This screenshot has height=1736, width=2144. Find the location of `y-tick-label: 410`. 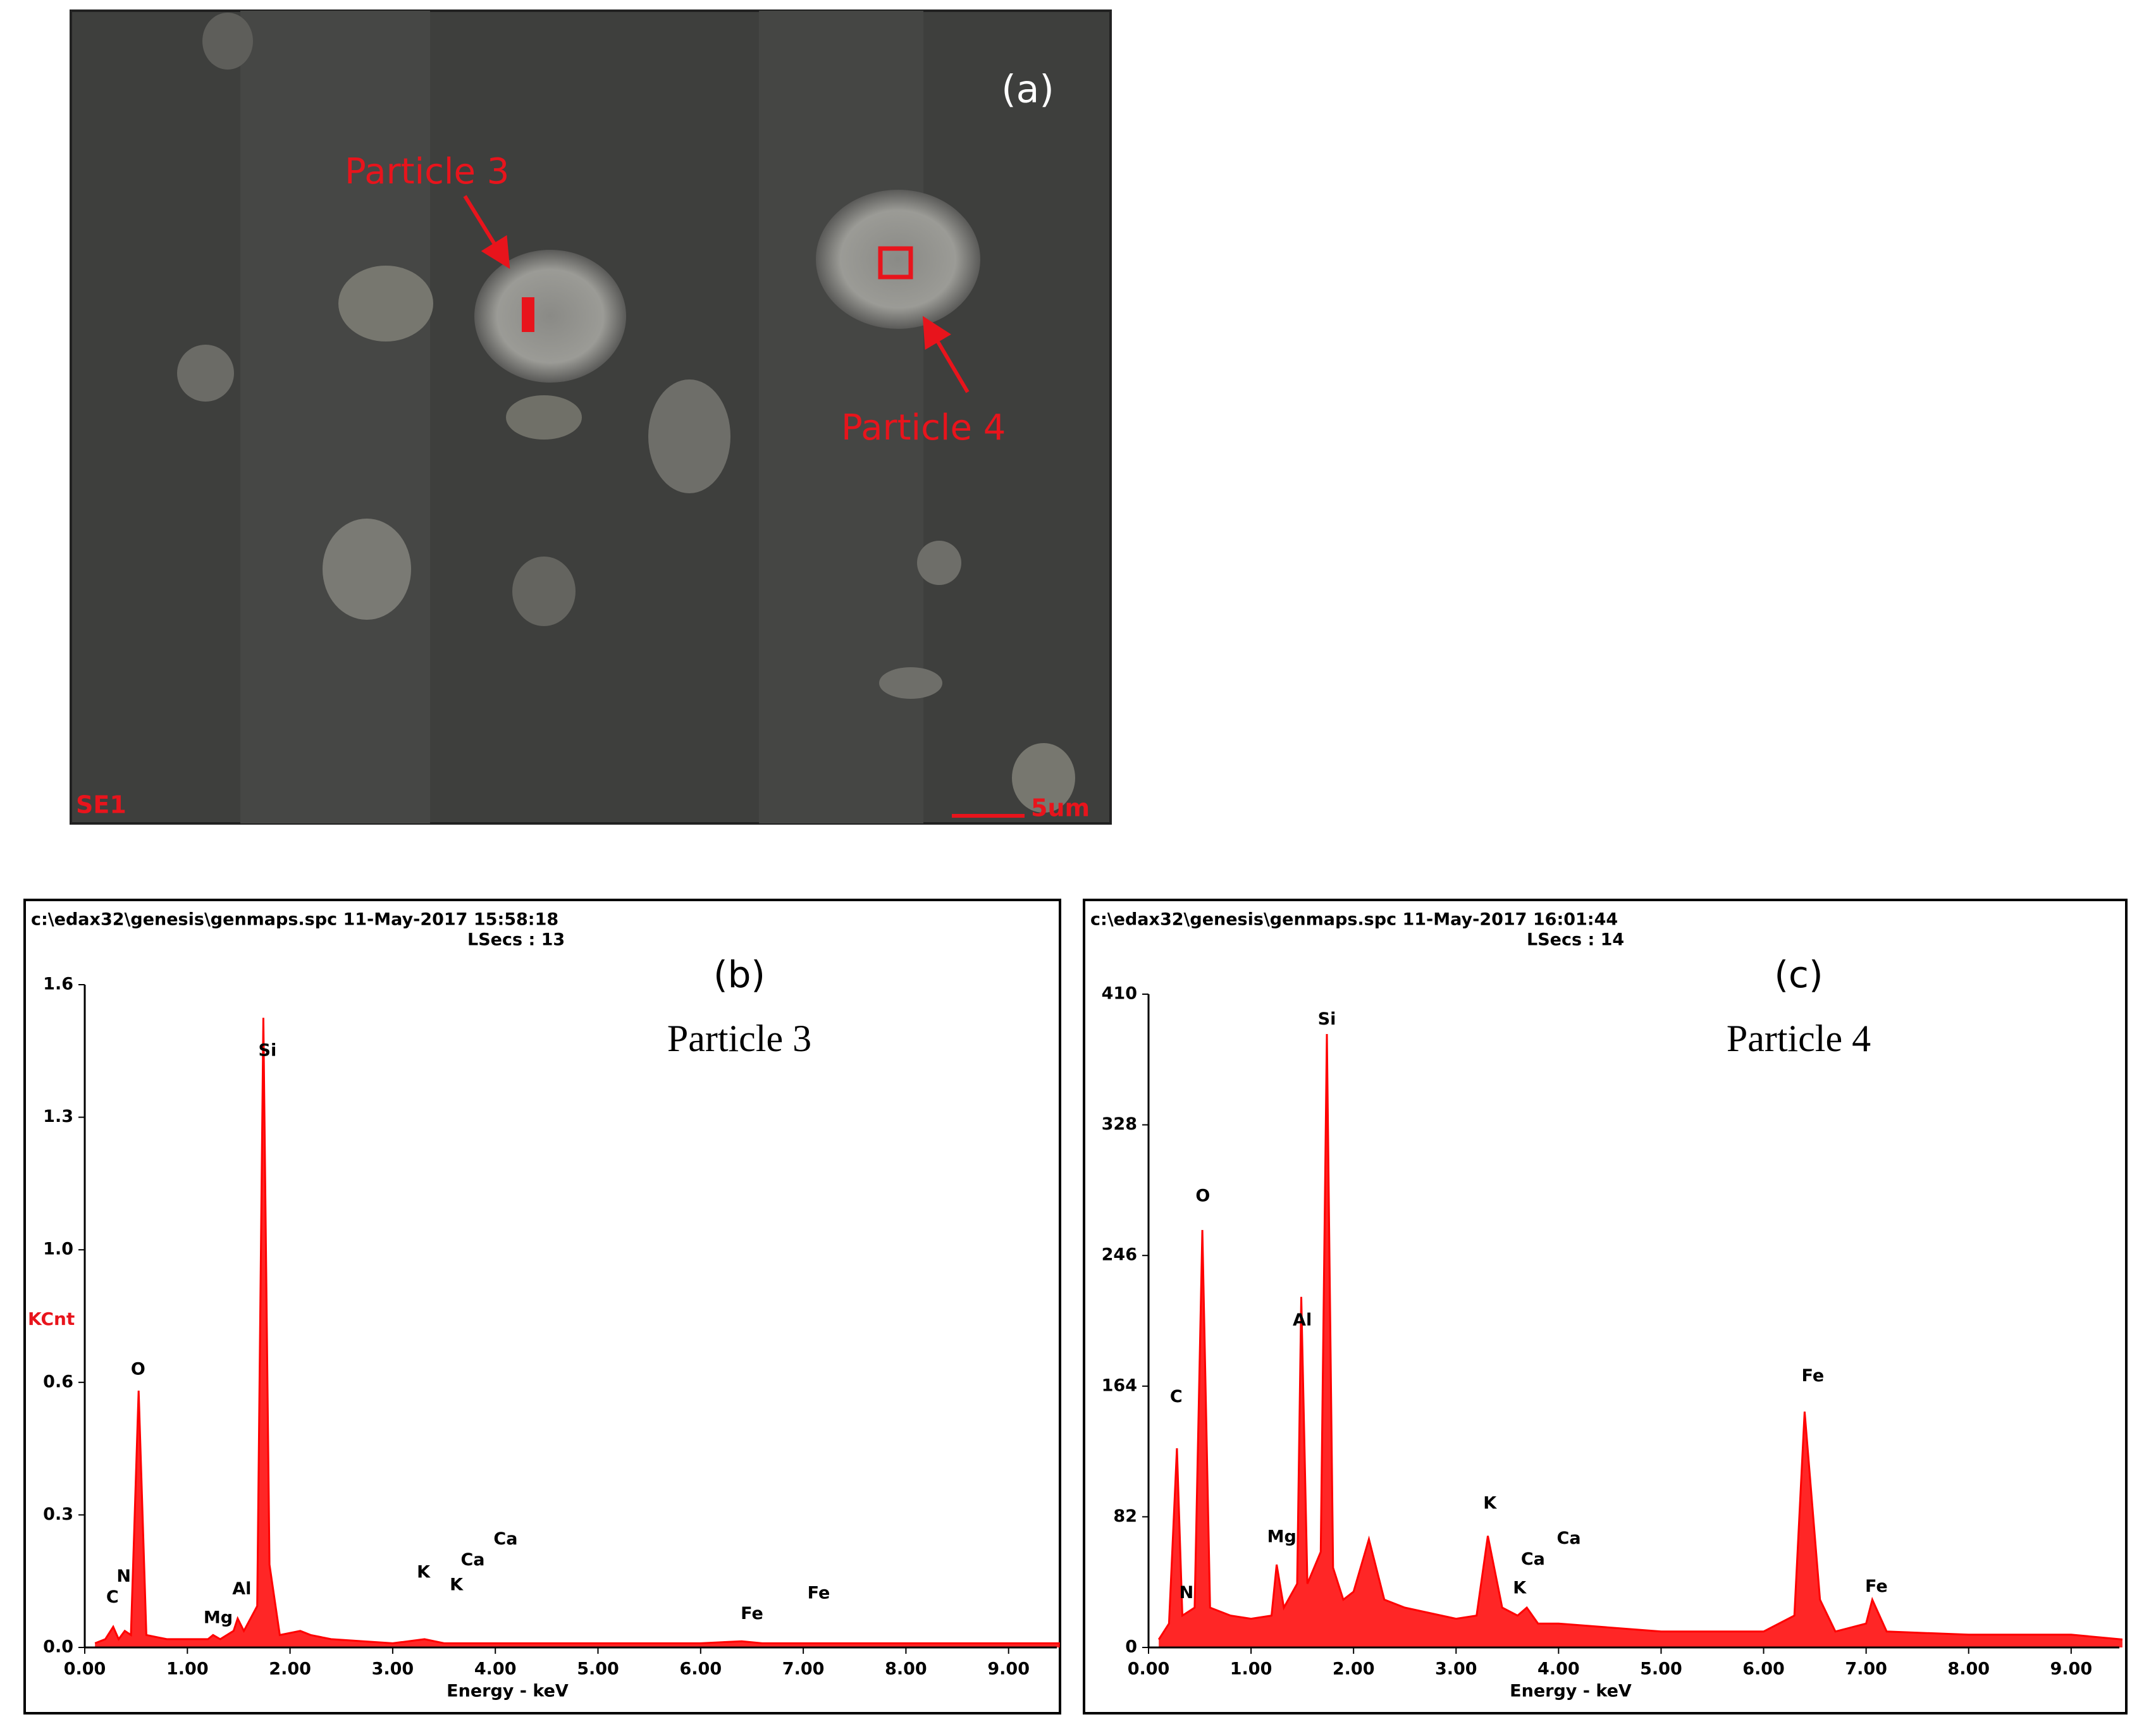

y-tick-label: 410 is located at coordinates (1119, 994).